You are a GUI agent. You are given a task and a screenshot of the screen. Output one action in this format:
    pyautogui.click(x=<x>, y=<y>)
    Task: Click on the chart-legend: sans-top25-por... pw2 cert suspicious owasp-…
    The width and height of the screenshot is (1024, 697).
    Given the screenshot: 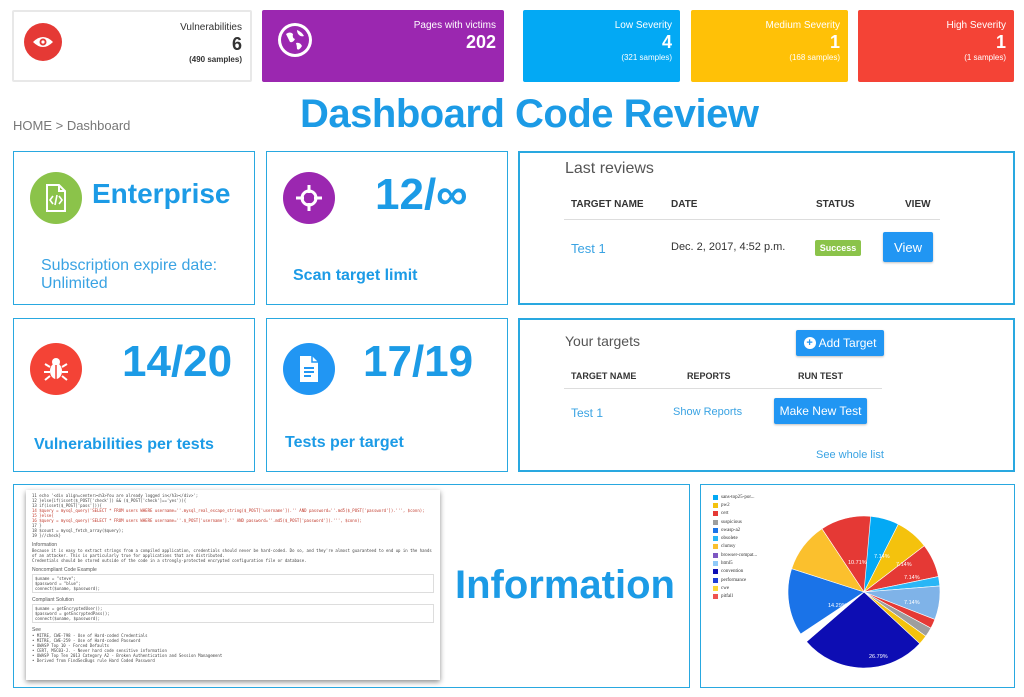 What is the action you would take?
    pyautogui.click(x=735, y=547)
    